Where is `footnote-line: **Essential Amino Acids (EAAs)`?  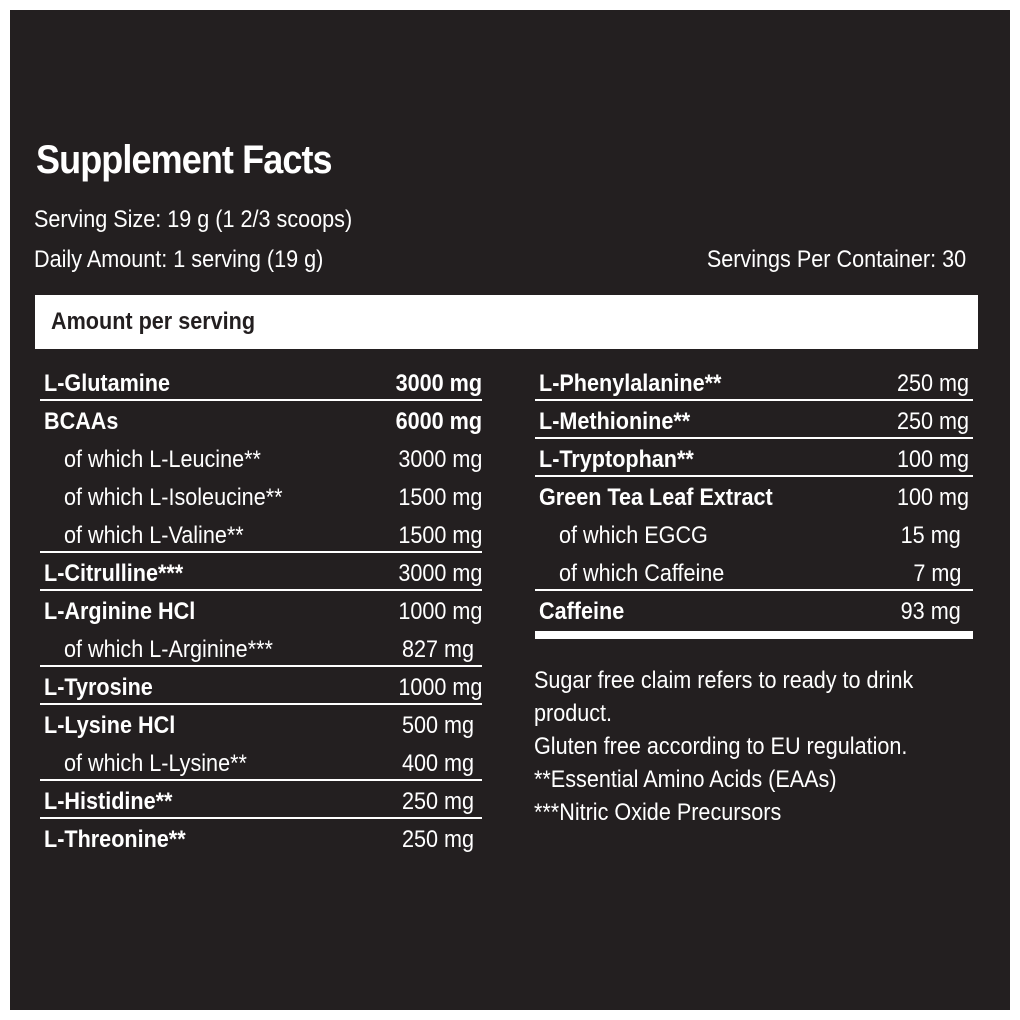 footnote-line: **Essential Amino Acids (EAAs) is located at coordinates (685, 779).